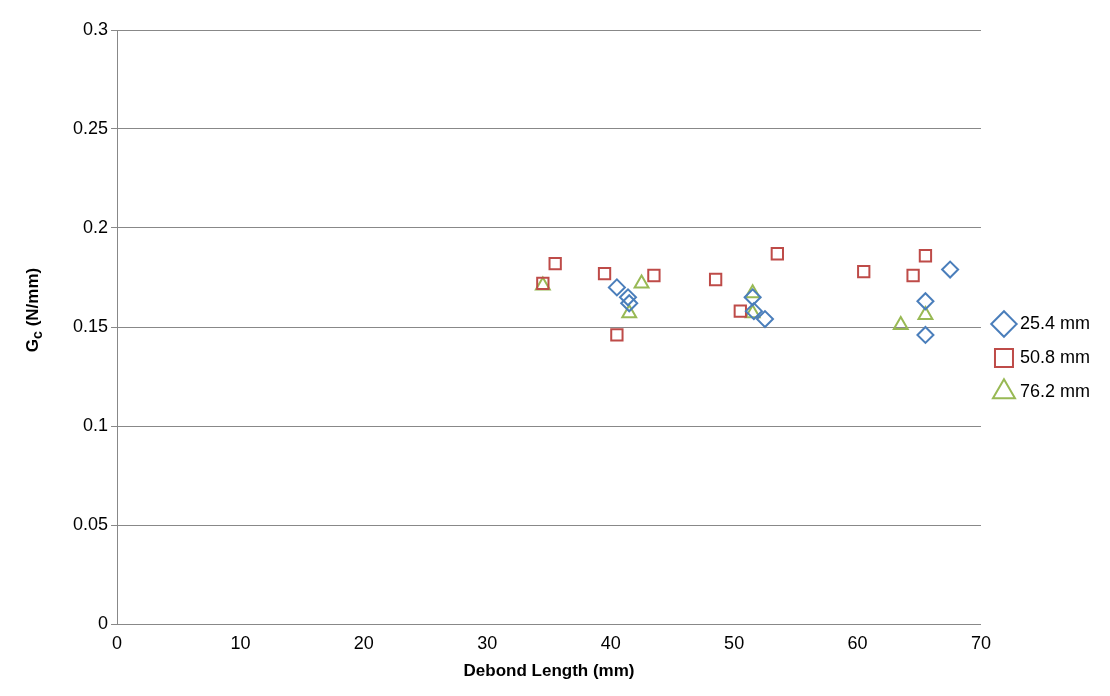 This screenshot has height=696, width=1110. I want to click on x-tick-label: 30, so click(487, 642).